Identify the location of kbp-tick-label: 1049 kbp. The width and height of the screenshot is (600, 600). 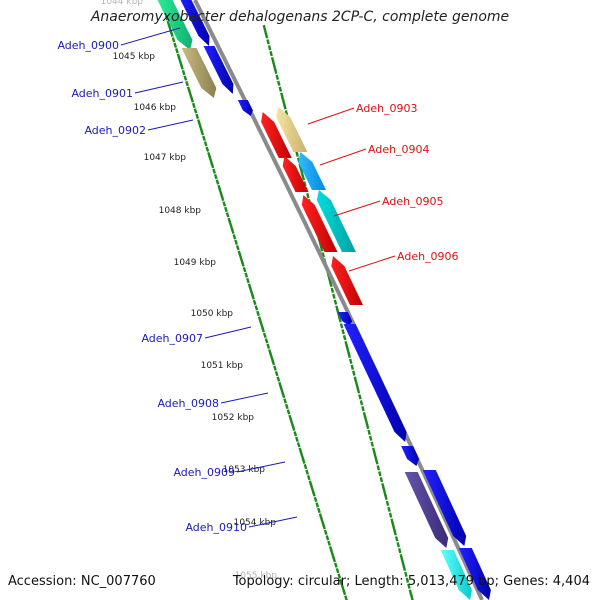
(195, 263).